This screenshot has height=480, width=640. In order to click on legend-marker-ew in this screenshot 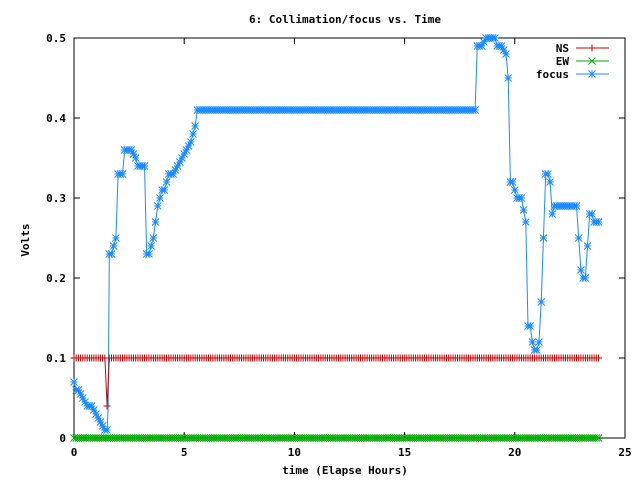, I will do `click(592, 61)`.